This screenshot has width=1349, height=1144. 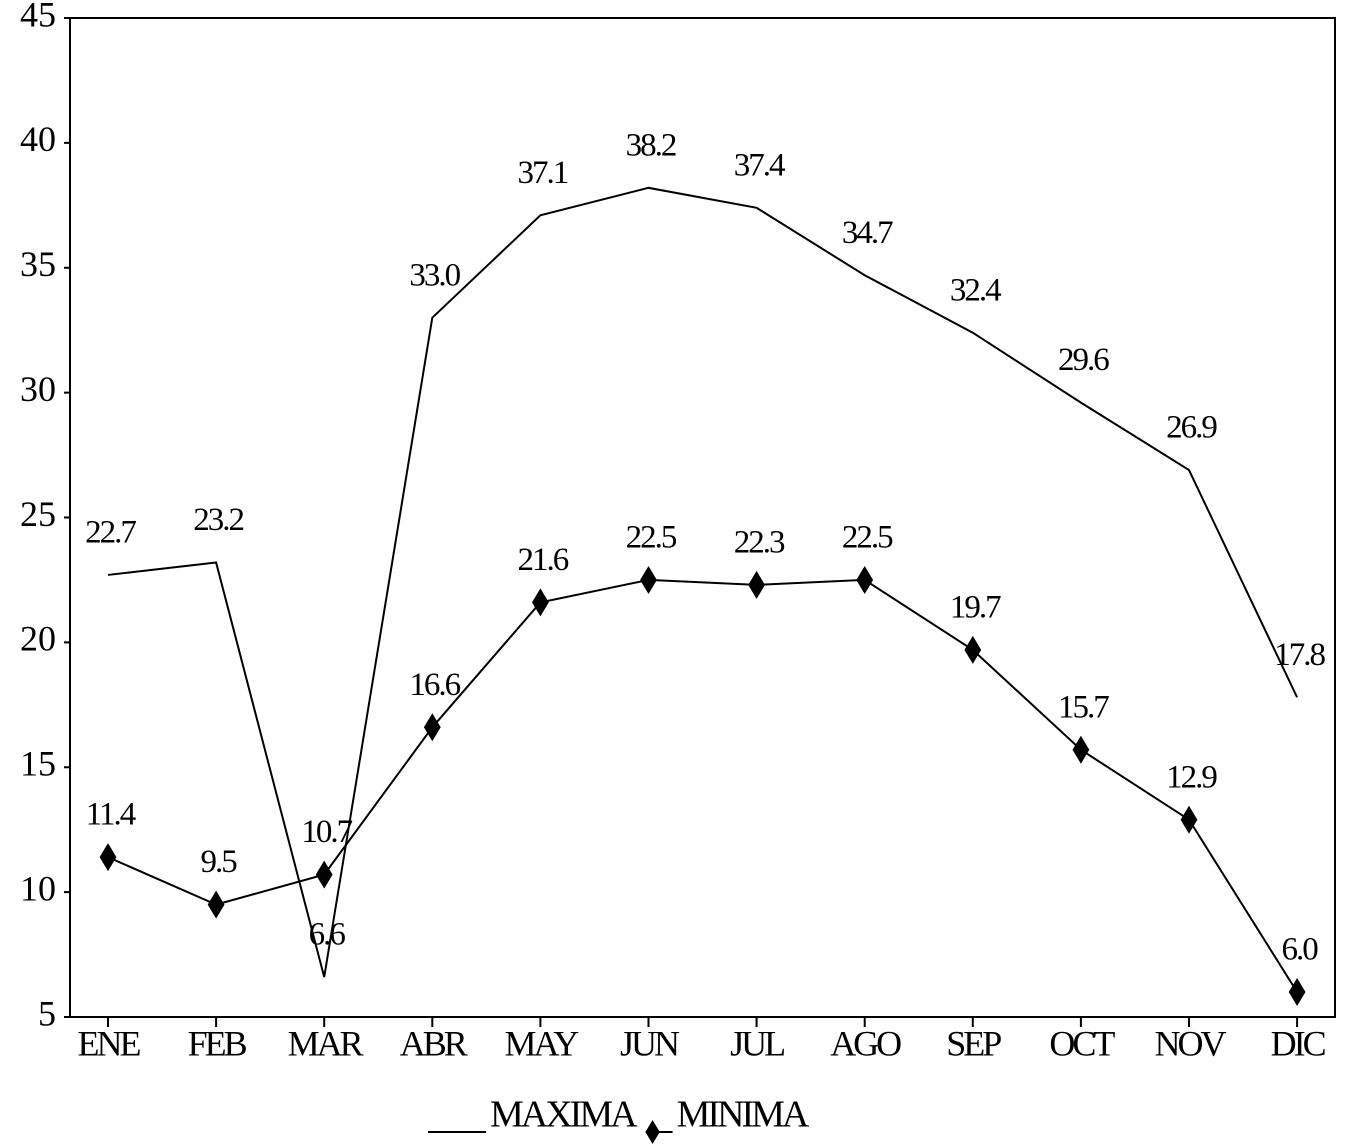 What do you see at coordinates (543, 173) in the screenshot?
I see `value-label: 37.1` at bounding box center [543, 173].